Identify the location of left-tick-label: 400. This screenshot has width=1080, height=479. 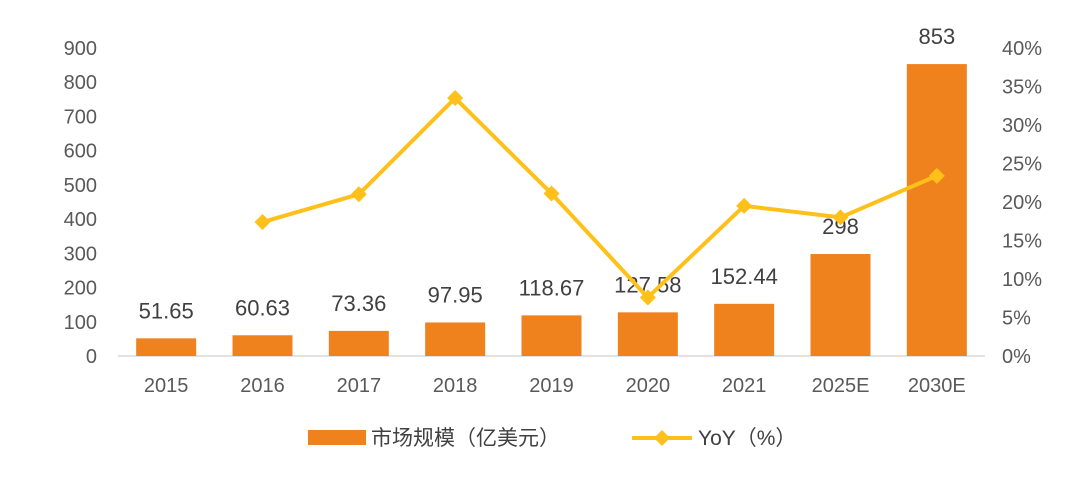
(80, 220).